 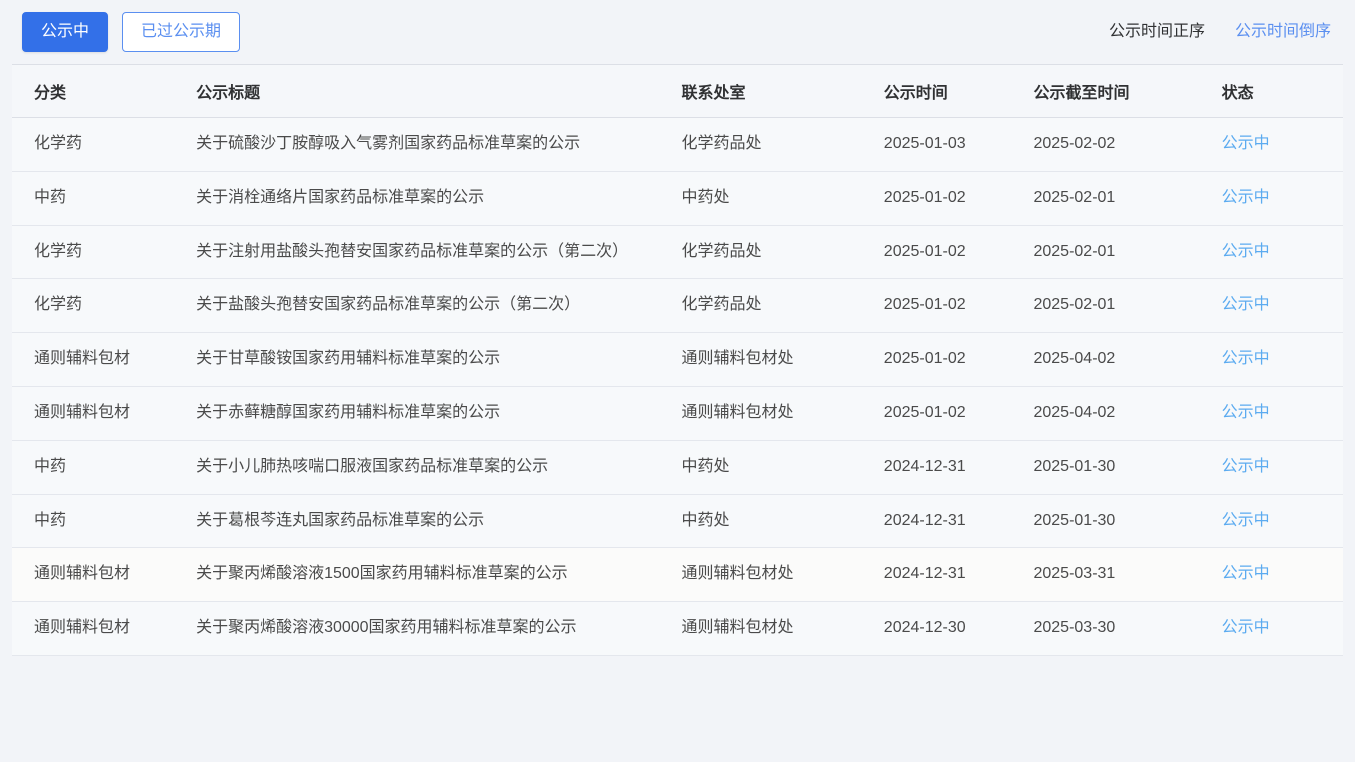 I want to click on cell-title-text: 关于赤藓糖醇国家药用辅料标准草案的公示, so click(x=348, y=412).